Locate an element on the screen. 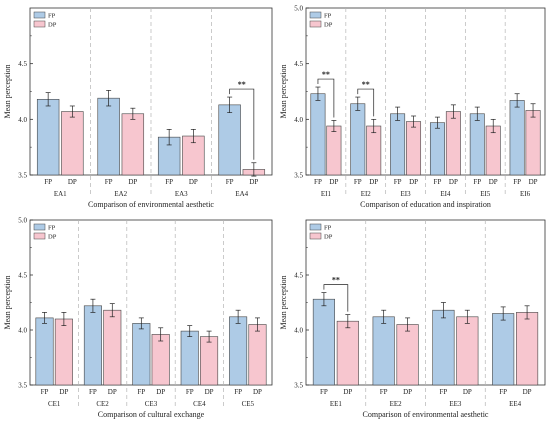  bar-dp-ce5 is located at coordinates (257, 355).